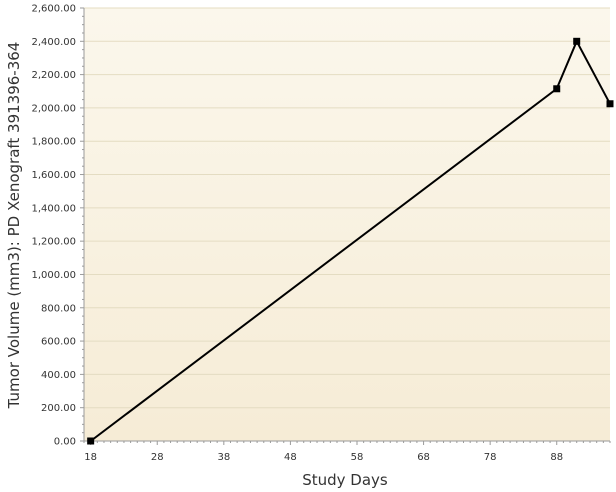 The height and width of the screenshot is (492, 616). Describe the element at coordinates (556, 457) in the screenshot. I see `x-tick-label: 88` at that location.